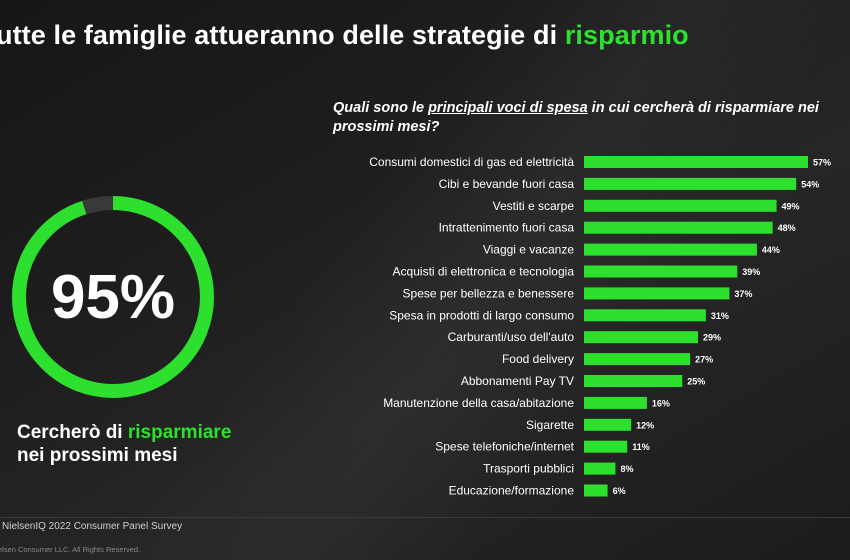 The height and width of the screenshot is (560, 850). Describe the element at coordinates (619, 491) in the screenshot. I see `value-label: 6%` at that location.